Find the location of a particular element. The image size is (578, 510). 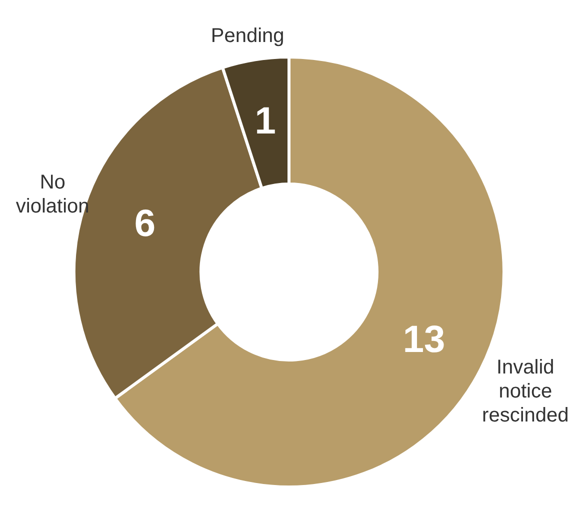

data-label: 13 is located at coordinates (424, 339).